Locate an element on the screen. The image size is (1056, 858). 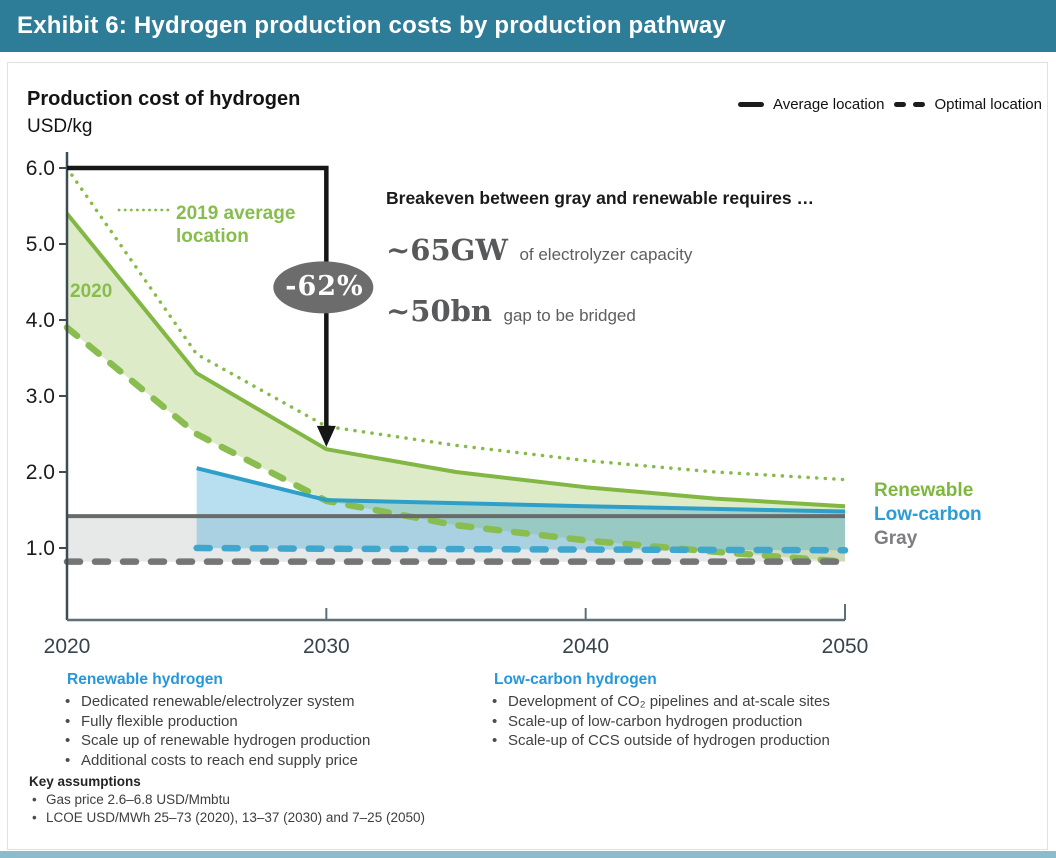
footnote-renewable-heading: Renewable hydrogen is located at coordinates (145, 679).